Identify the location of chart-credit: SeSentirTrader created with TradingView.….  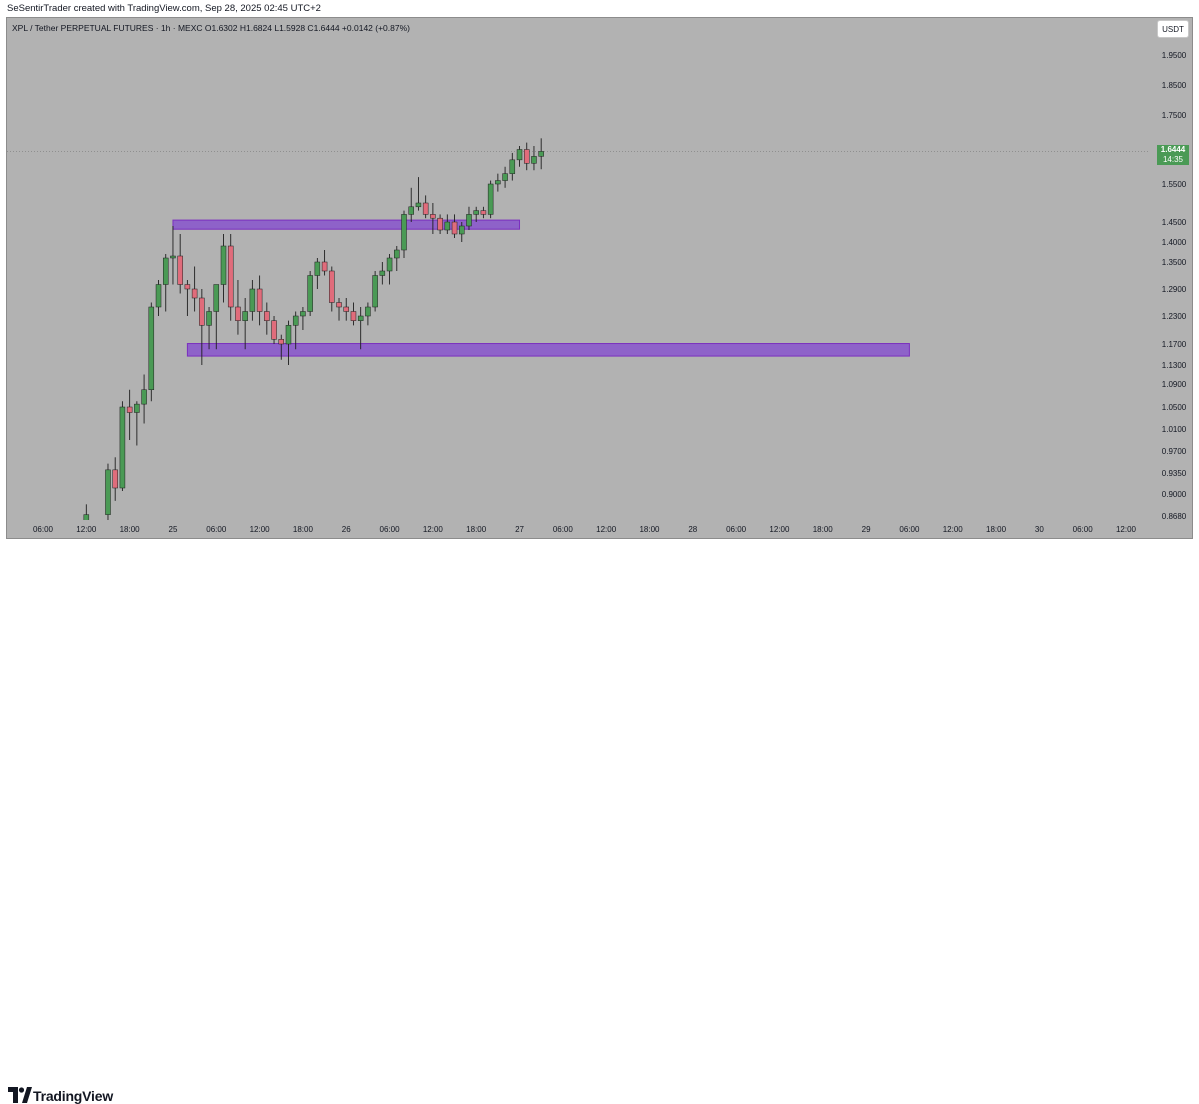
(164, 8).